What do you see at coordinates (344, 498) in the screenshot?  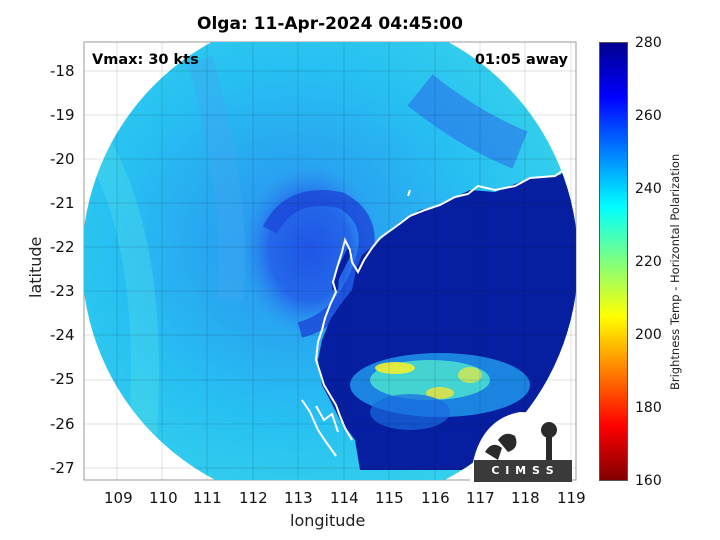 I see `x-tick: 114` at bounding box center [344, 498].